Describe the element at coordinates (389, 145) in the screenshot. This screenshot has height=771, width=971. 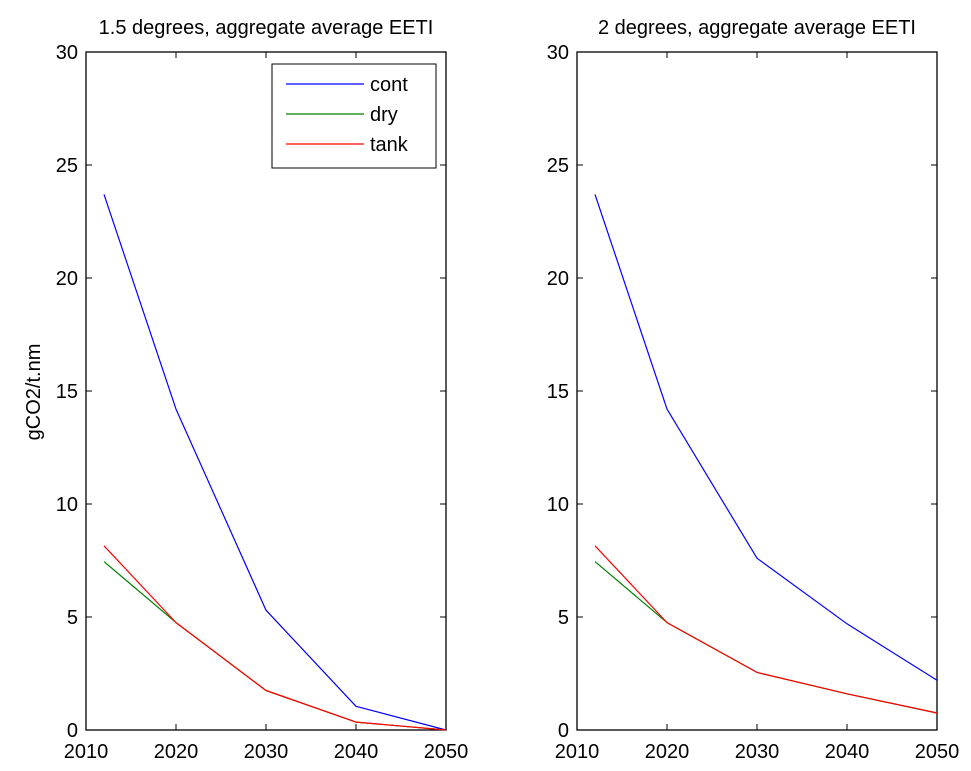
I see `legend-label-tank: tank` at that location.